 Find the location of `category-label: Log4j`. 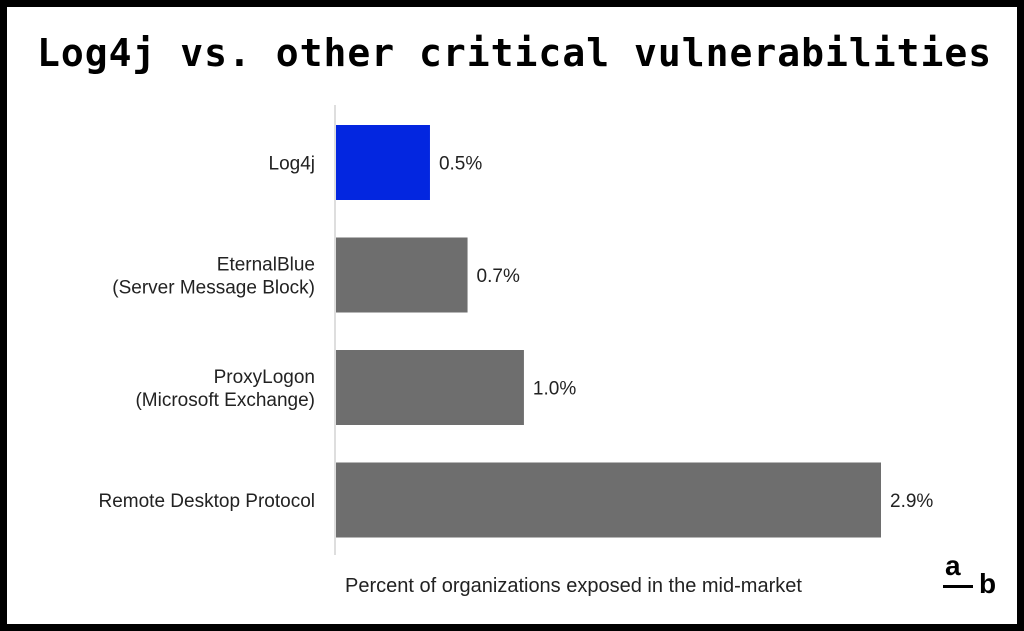

category-label: Log4j is located at coordinates (292, 164).